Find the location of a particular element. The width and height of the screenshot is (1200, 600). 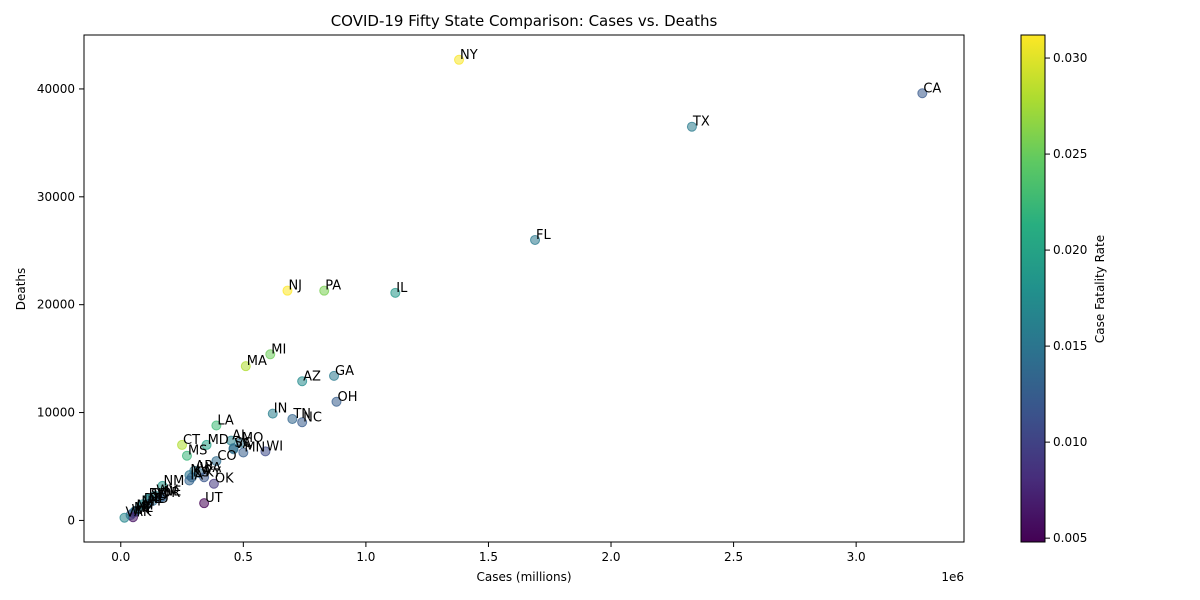

x-tick-label: 1.5 is located at coordinates (488, 557).